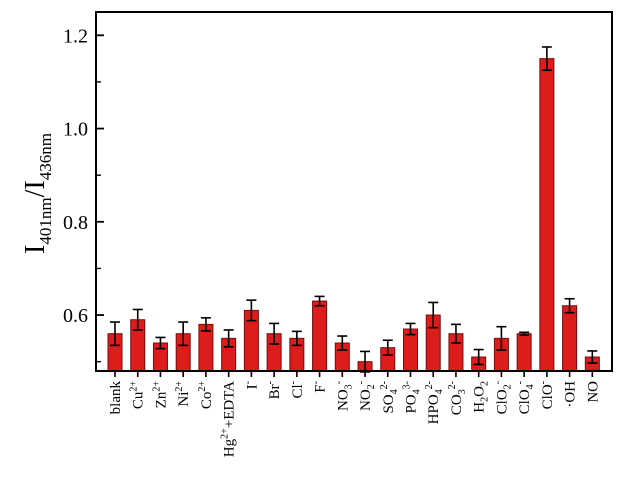 The width and height of the screenshot is (631, 478). Describe the element at coordinates (83, 194) in the screenshot. I see `y-axis: 0.6 0.8 1.0 1.2` at that location.